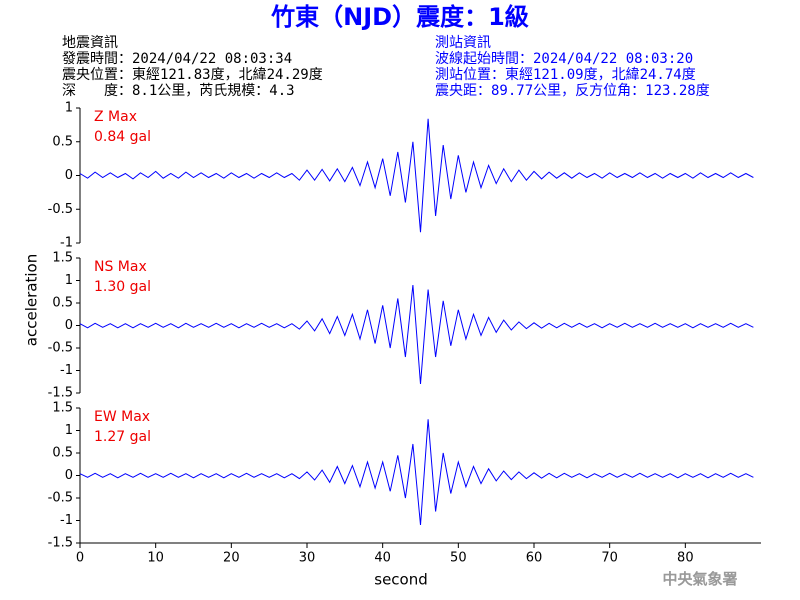  Describe the element at coordinates (534, 558) in the screenshot. I see `x-tick-label: 60` at that location.